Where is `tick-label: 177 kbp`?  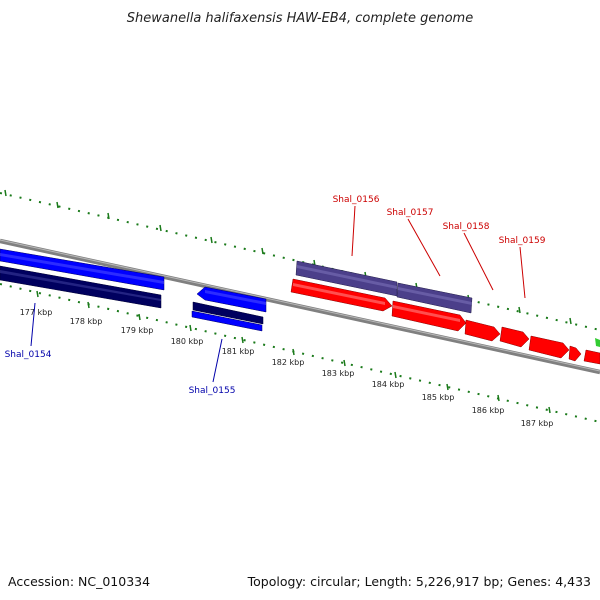
tick-label: 177 kbp is located at coordinates (36, 312).